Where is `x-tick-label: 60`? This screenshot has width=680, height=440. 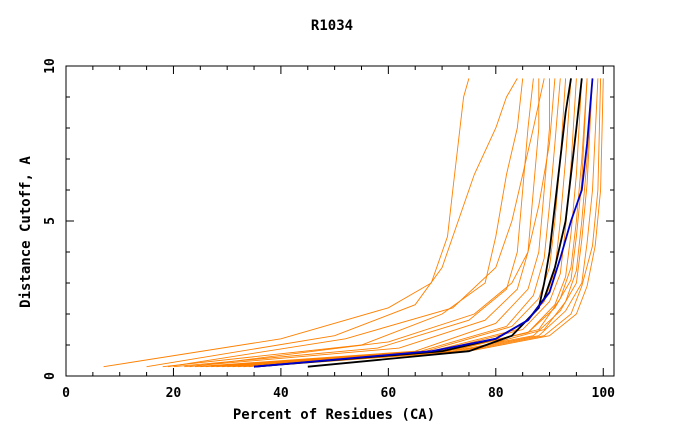 x-tick-label: 60 is located at coordinates (389, 393).